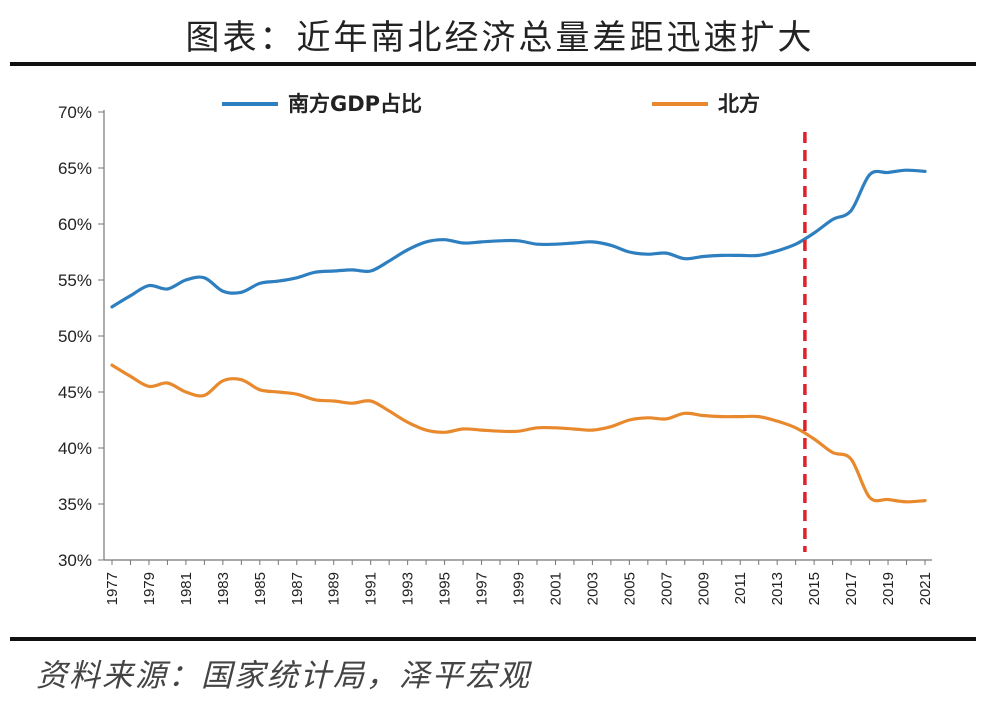  What do you see at coordinates (666, 588) in the screenshot?
I see `x-tick-label: 2007` at bounding box center [666, 588].